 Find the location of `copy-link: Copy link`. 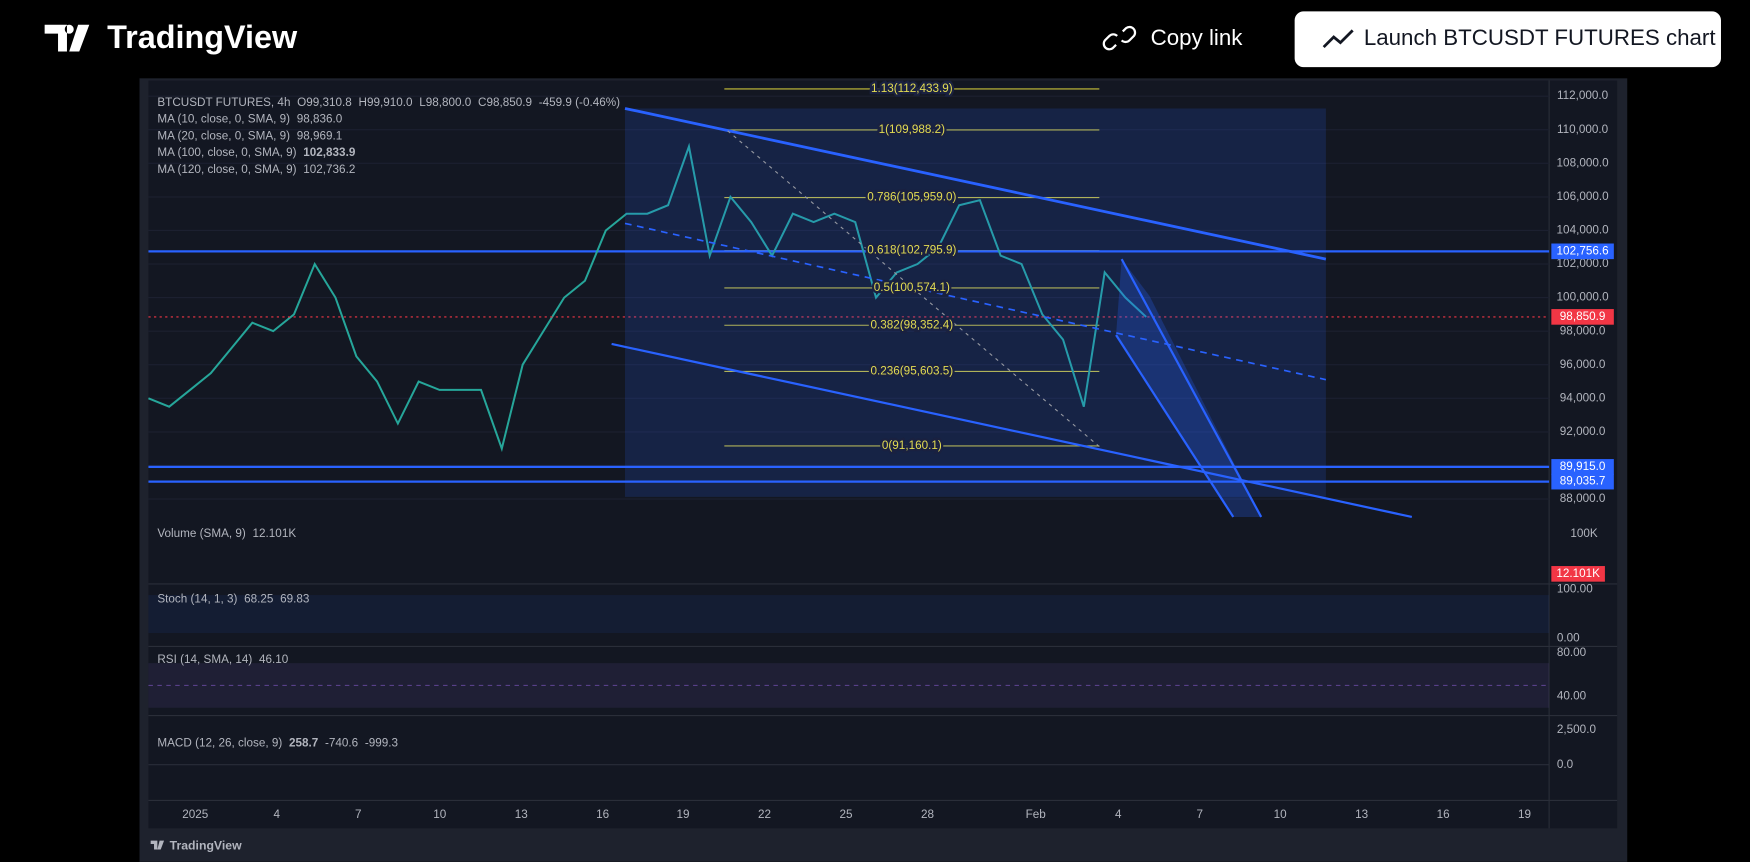

copy-link: Copy link is located at coordinates (1173, 38).